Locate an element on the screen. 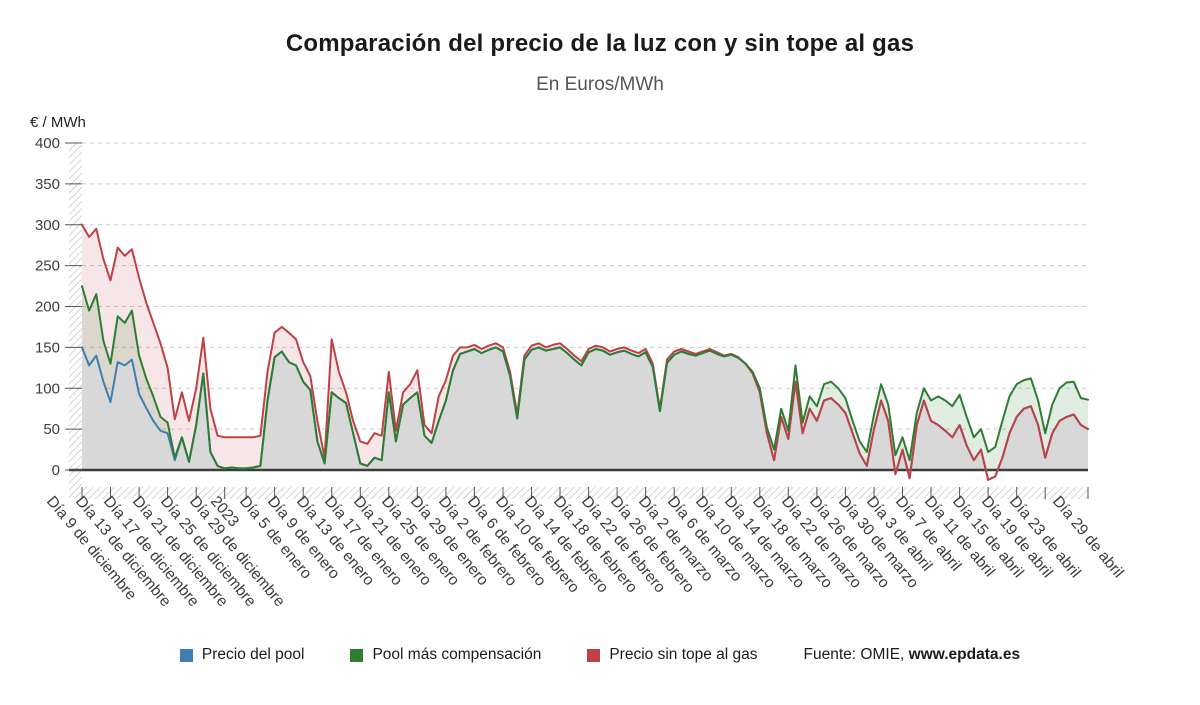  x-axis-band is located at coordinates (578, 493).